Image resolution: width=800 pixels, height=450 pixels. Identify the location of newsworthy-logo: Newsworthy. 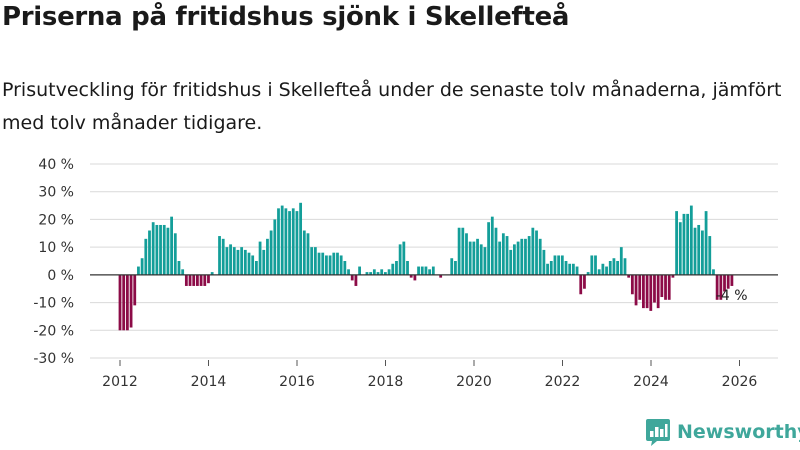
(722, 432).